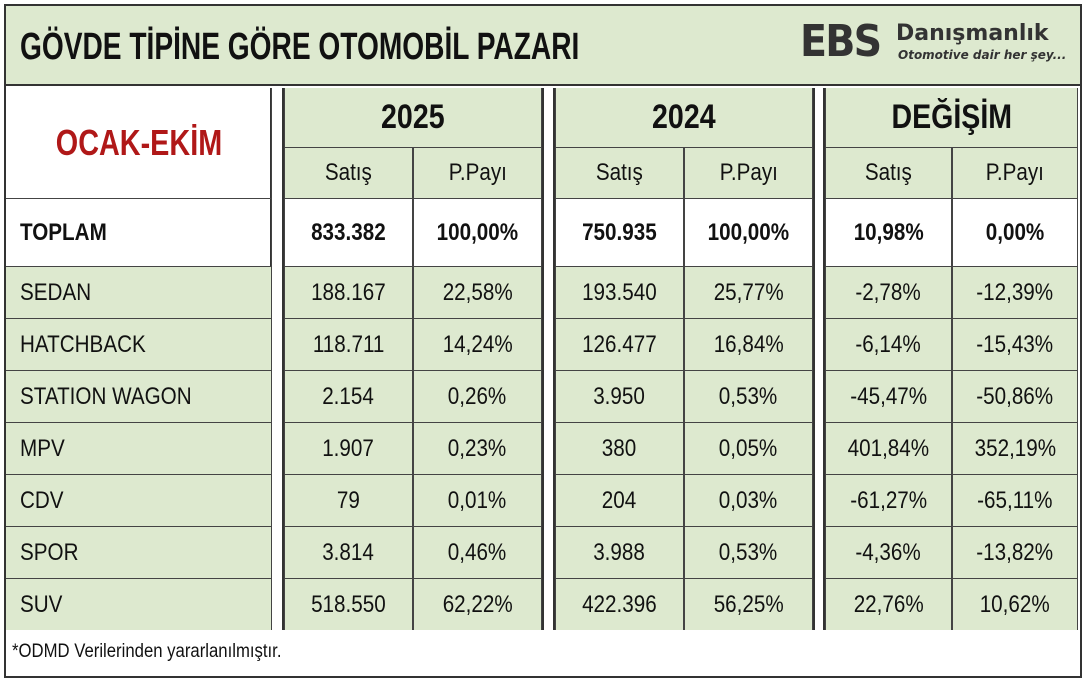 This screenshot has height=684, width=1088. I want to click on table-cell-text: 833.382, so click(348, 232).